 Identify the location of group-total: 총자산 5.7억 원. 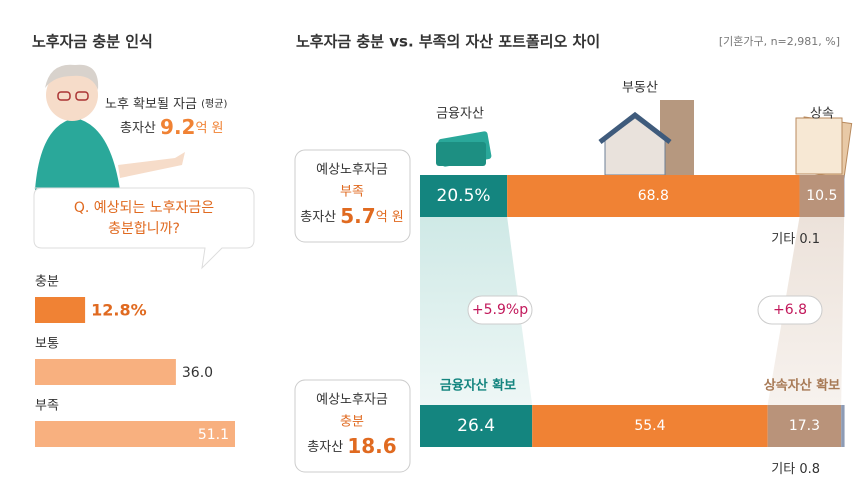
(352, 216).